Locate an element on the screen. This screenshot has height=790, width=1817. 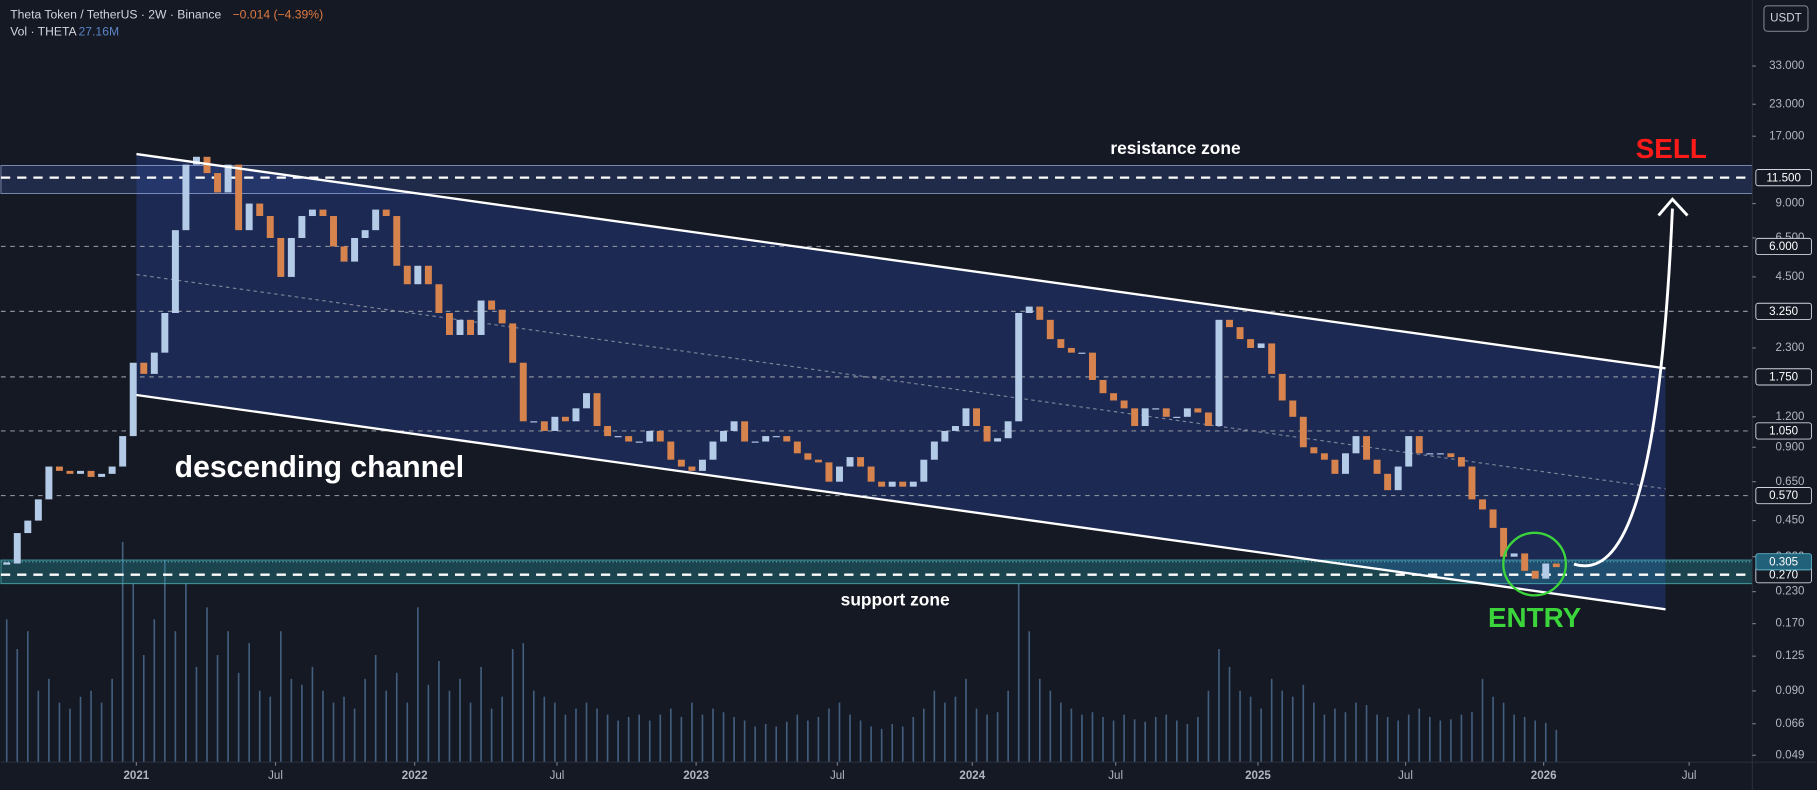
currency-button is located at coordinates (1786, 18).